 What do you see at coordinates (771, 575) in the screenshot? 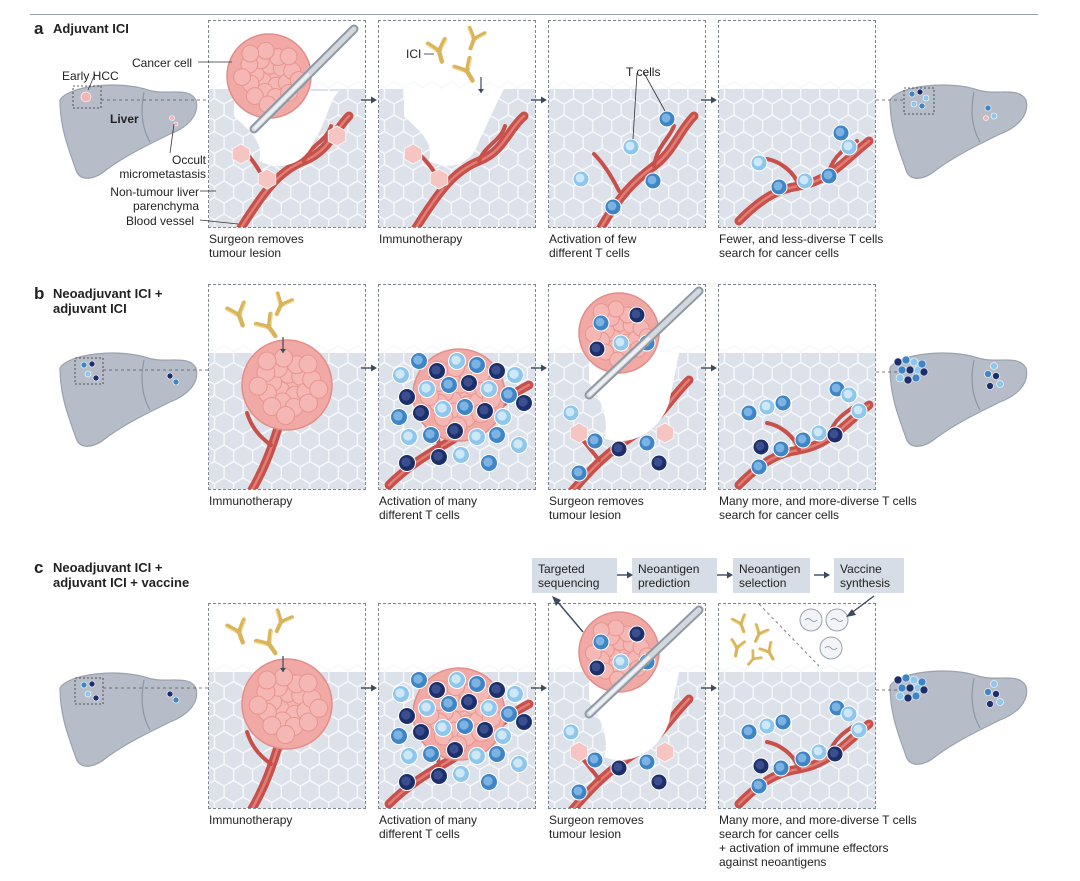
I see `pipeline-step-neoantigen-selection: Neoantigen selection` at bounding box center [771, 575].